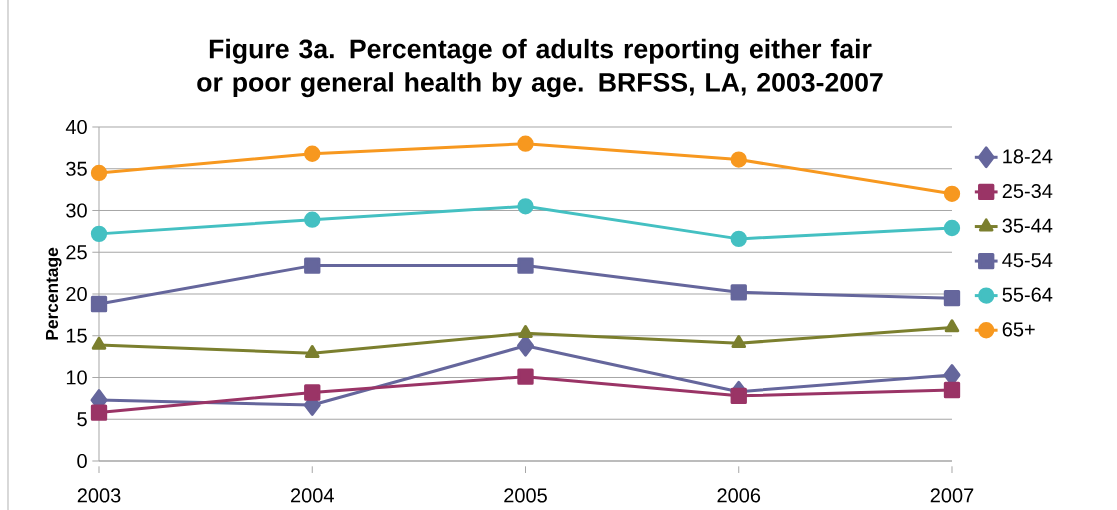 The height and width of the screenshot is (510, 1117). Describe the element at coordinates (76, 210) in the screenshot. I see `y-tick-label: 30` at that location.